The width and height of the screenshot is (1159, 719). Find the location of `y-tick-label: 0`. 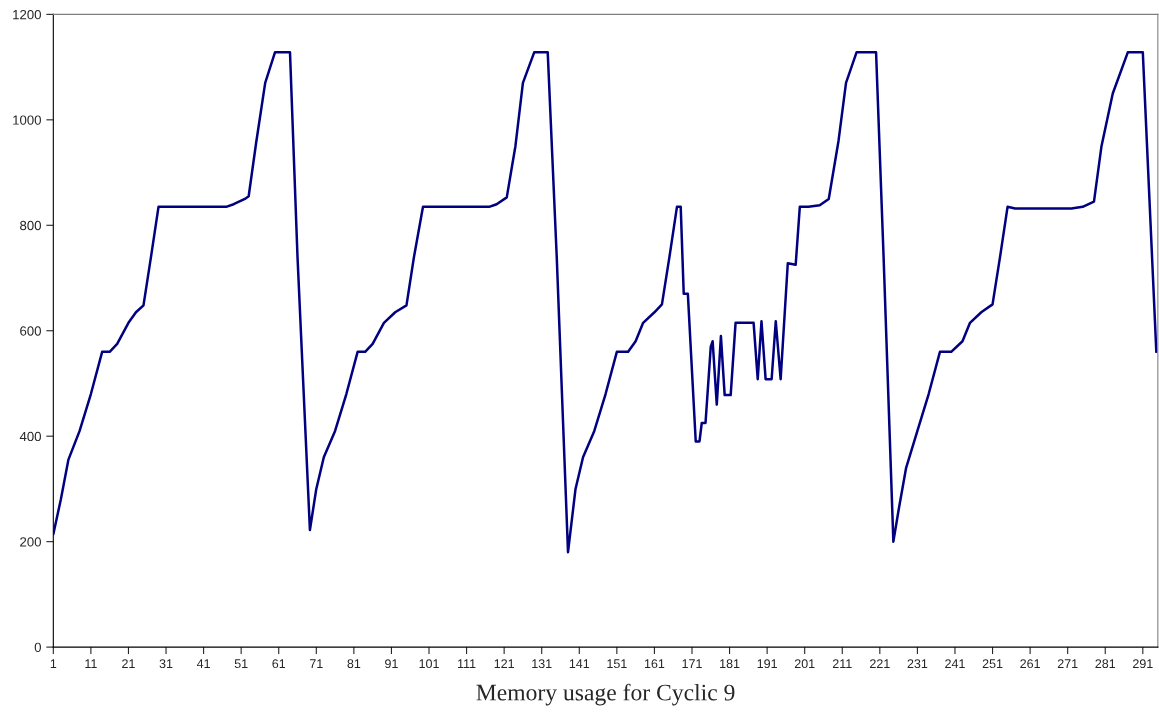

y-tick-label: 0 is located at coordinates (37, 647).